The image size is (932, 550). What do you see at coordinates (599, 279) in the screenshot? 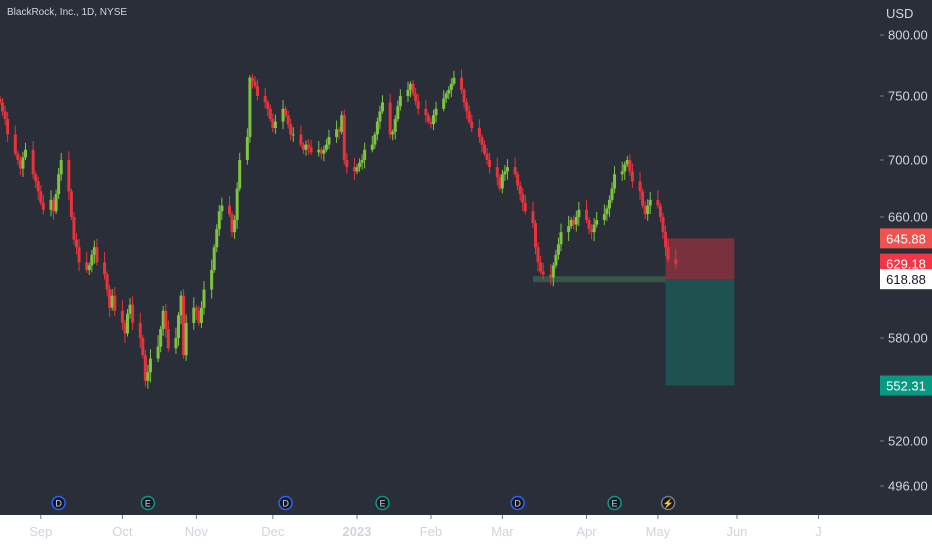
I see `support-level-line` at bounding box center [599, 279].